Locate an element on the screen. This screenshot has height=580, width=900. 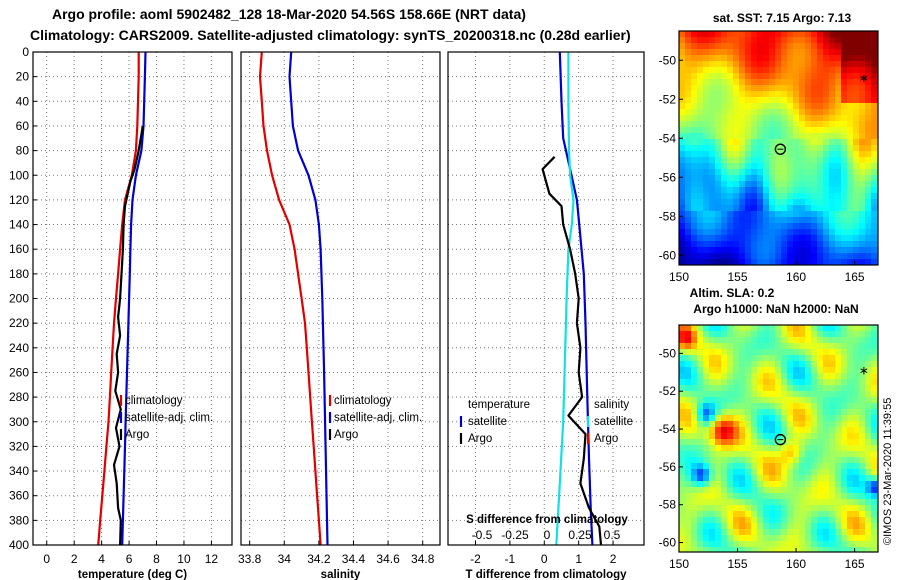
sla-lon-label: 155 is located at coordinates (738, 564).